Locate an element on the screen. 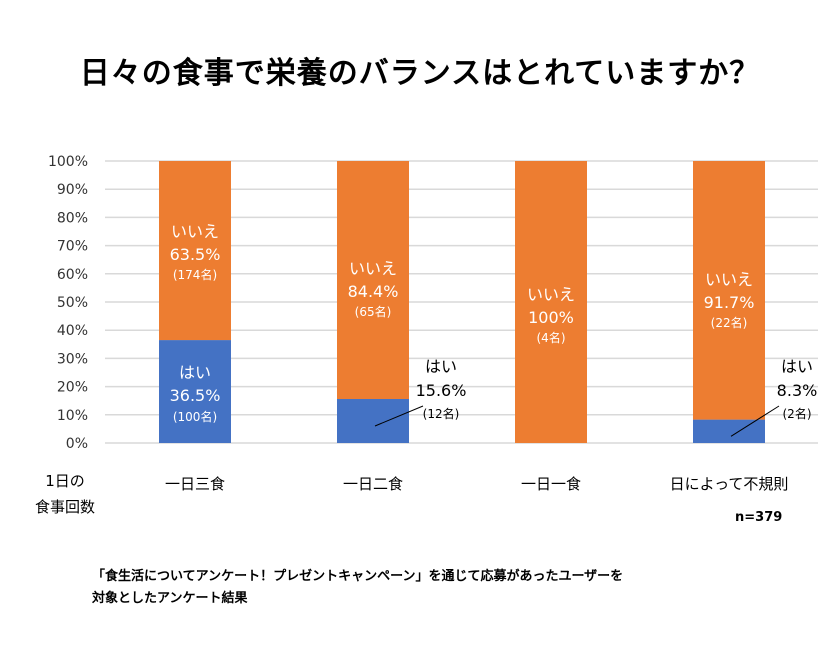 This screenshot has height=653, width=840. y-tick-label: 80% is located at coordinates (72, 218).